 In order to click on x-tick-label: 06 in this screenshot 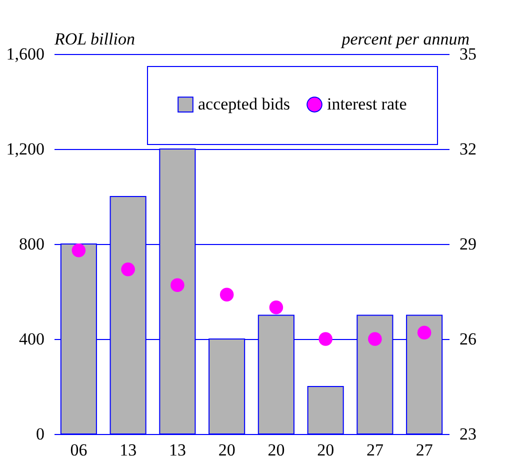, I will do `click(79, 450)`.